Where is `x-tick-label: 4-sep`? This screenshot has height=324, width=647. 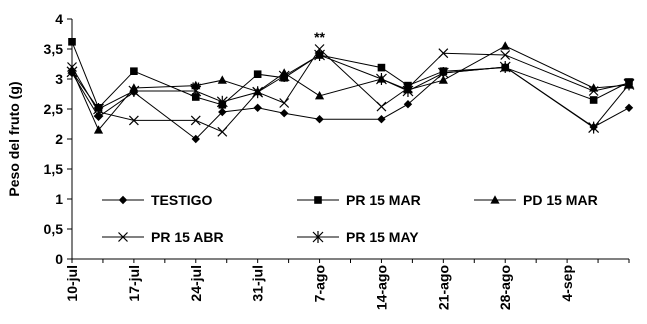
x-tick-label: 4-sep is located at coordinates (567, 283).